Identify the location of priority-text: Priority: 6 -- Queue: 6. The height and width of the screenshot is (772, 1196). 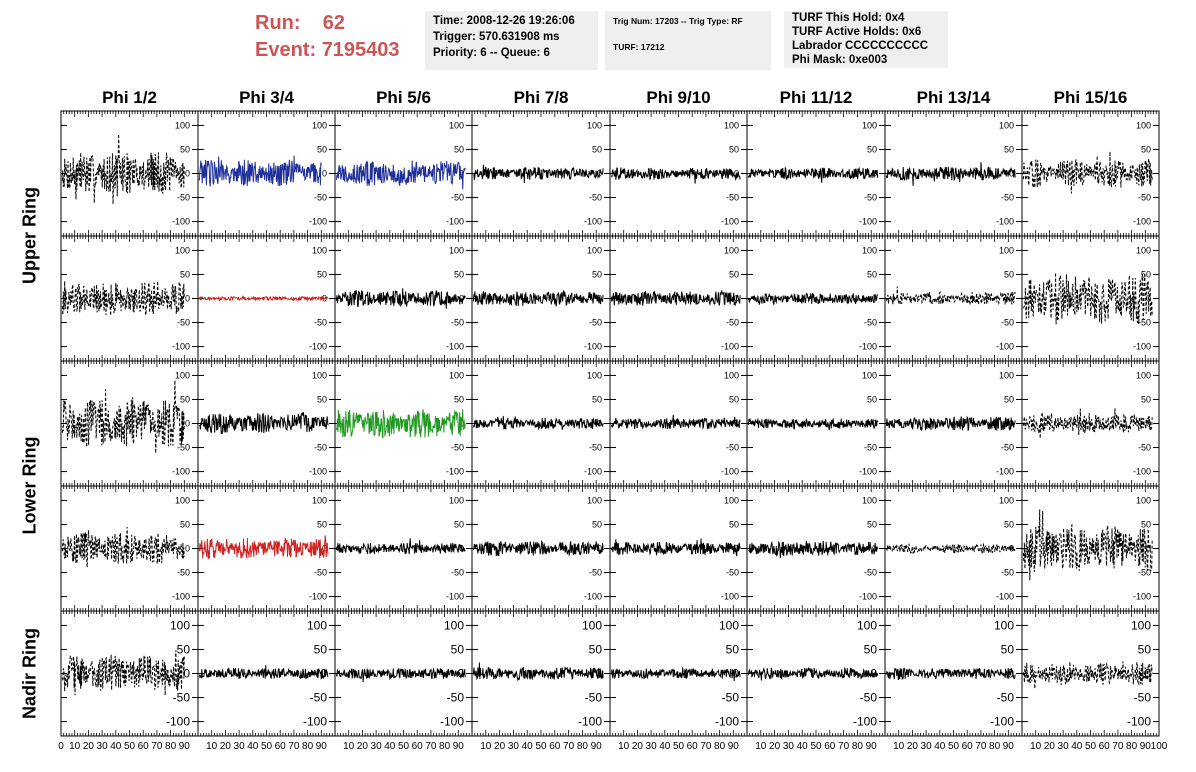
(491, 53).